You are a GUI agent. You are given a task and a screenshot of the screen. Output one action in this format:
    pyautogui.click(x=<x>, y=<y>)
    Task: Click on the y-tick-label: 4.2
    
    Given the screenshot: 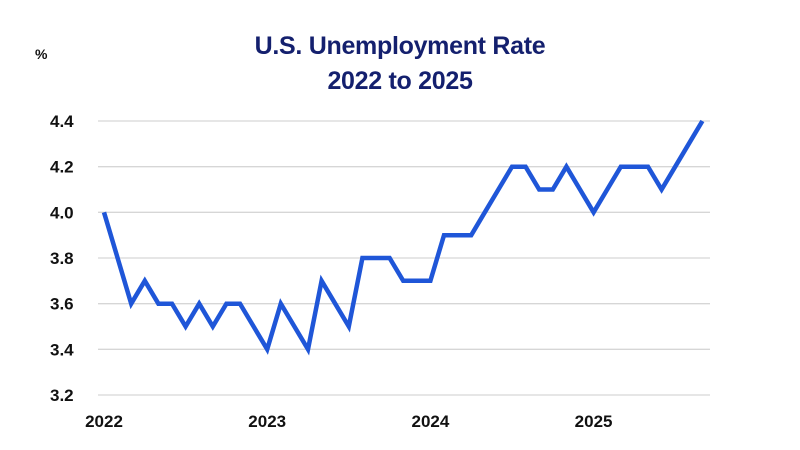 What is the action you would take?
    pyautogui.click(x=62, y=167)
    